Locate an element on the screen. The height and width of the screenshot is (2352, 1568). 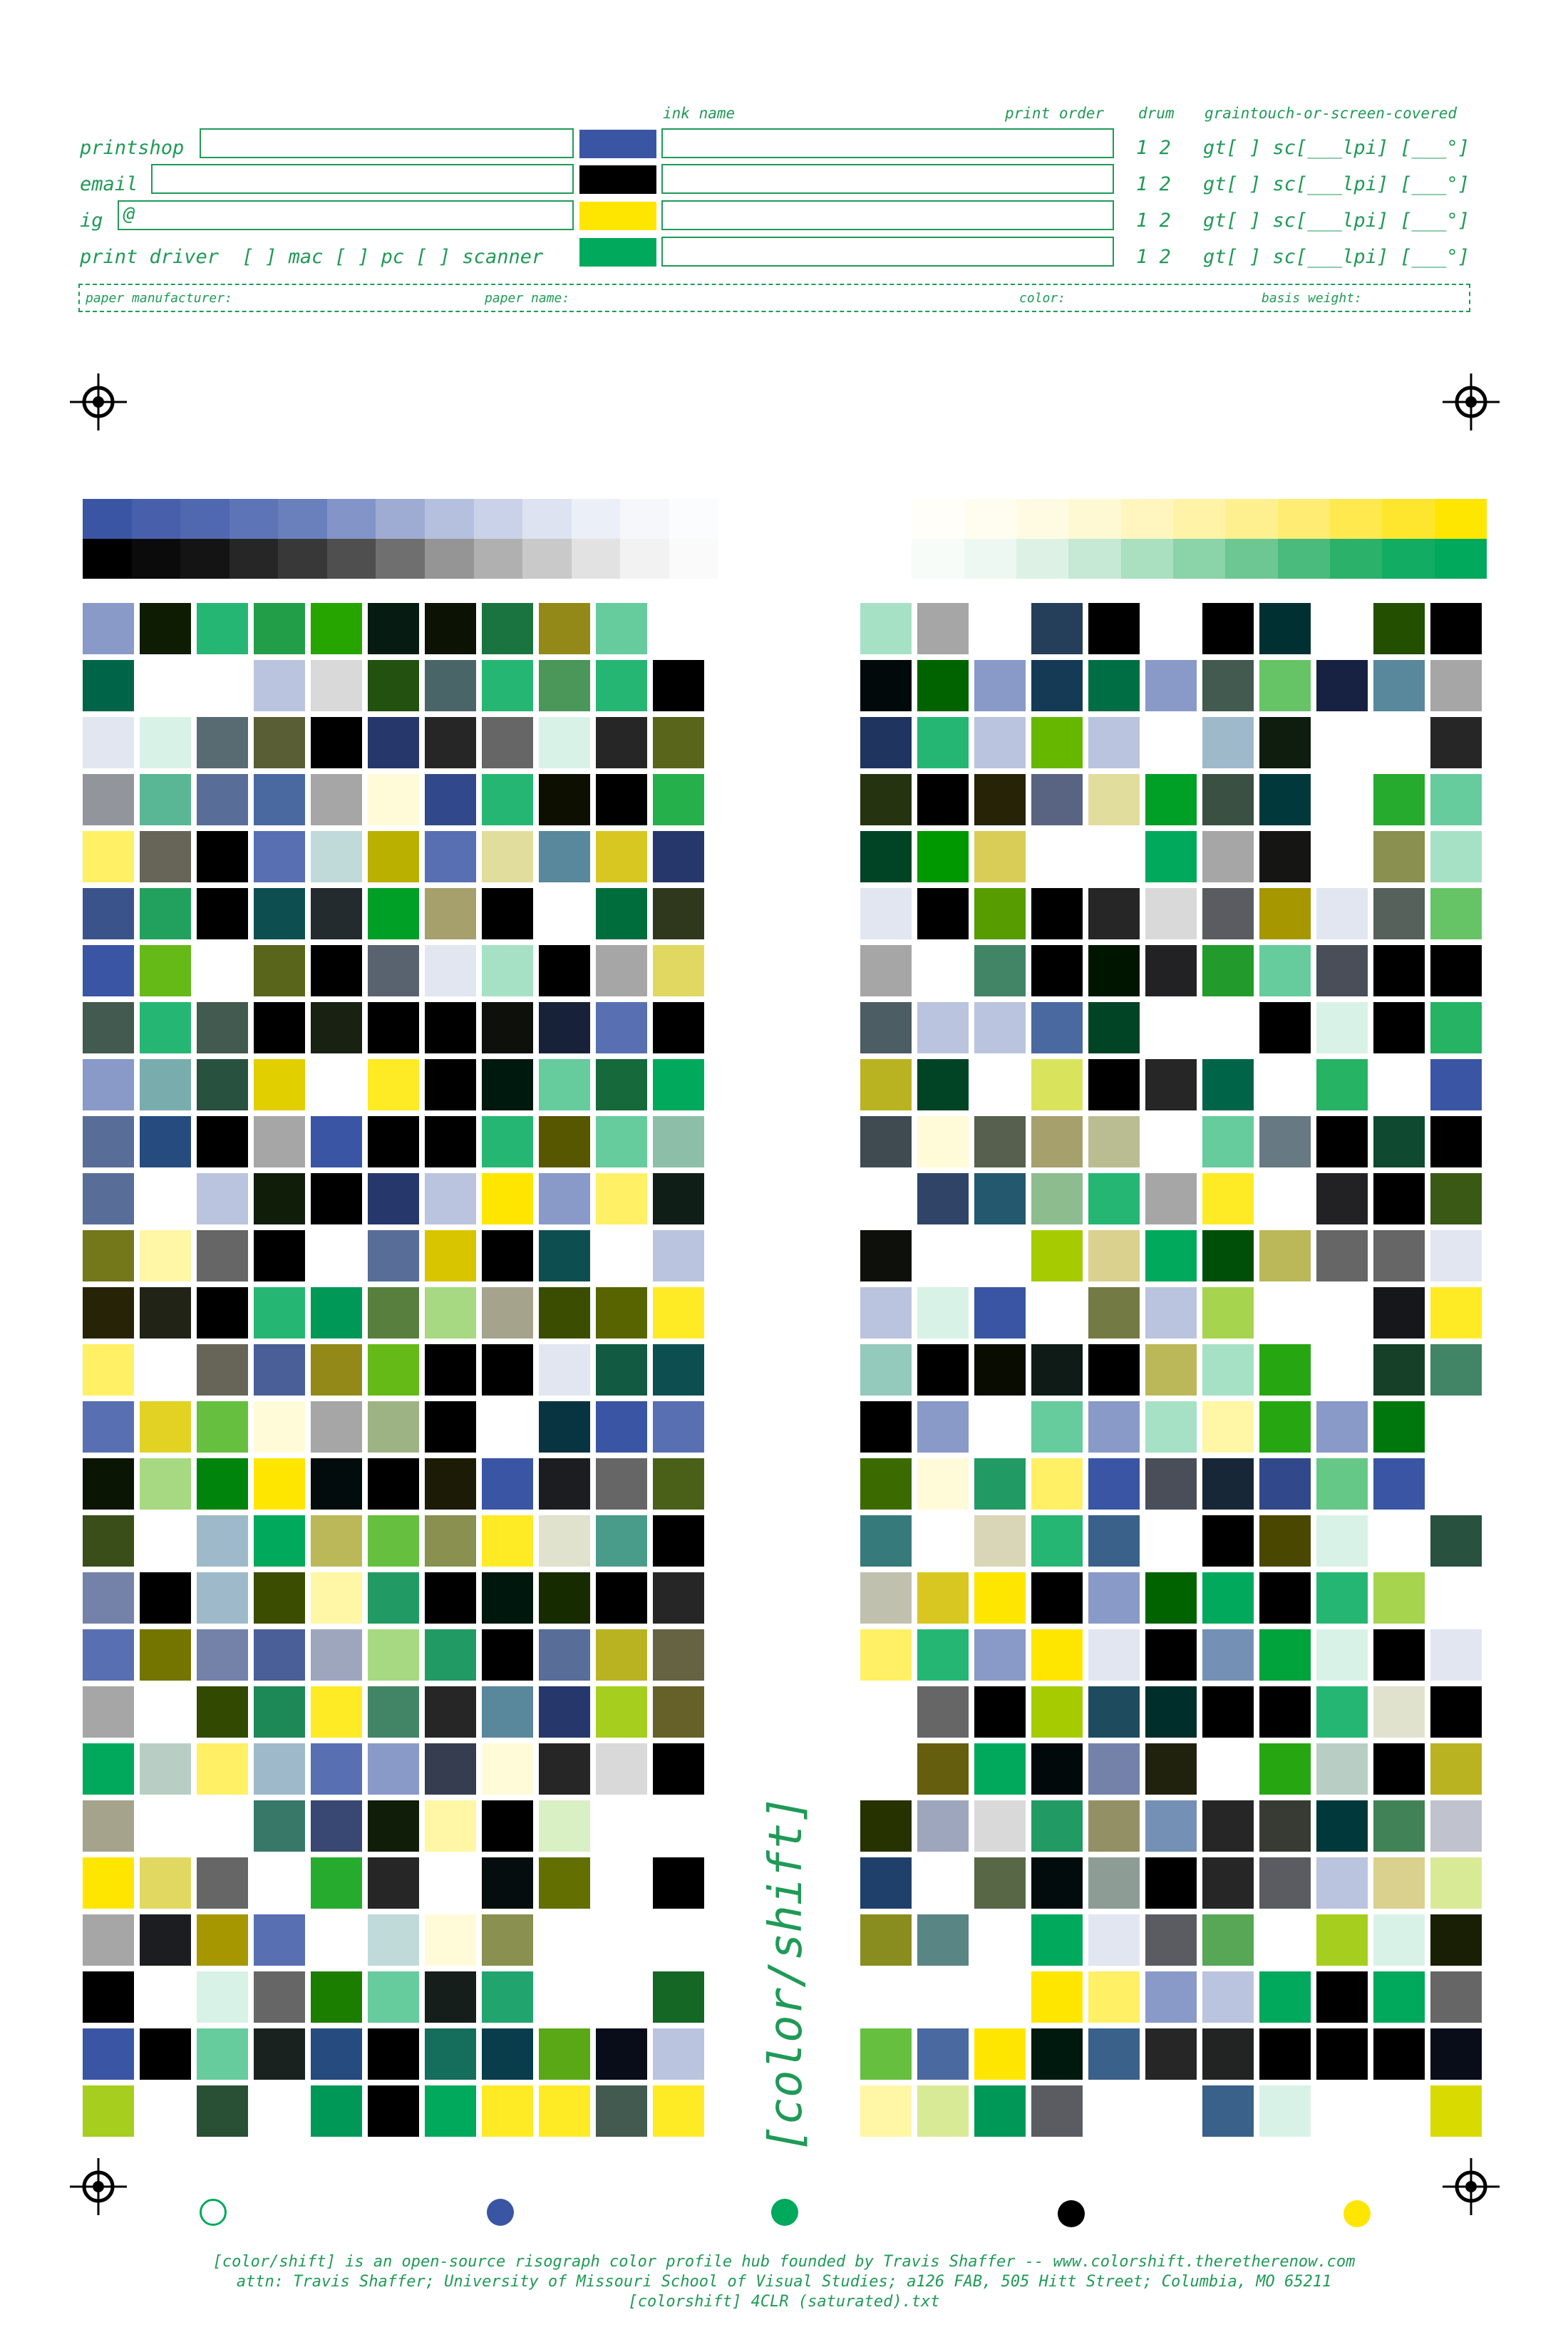
ink-dot-black is located at coordinates (1071, 2213).